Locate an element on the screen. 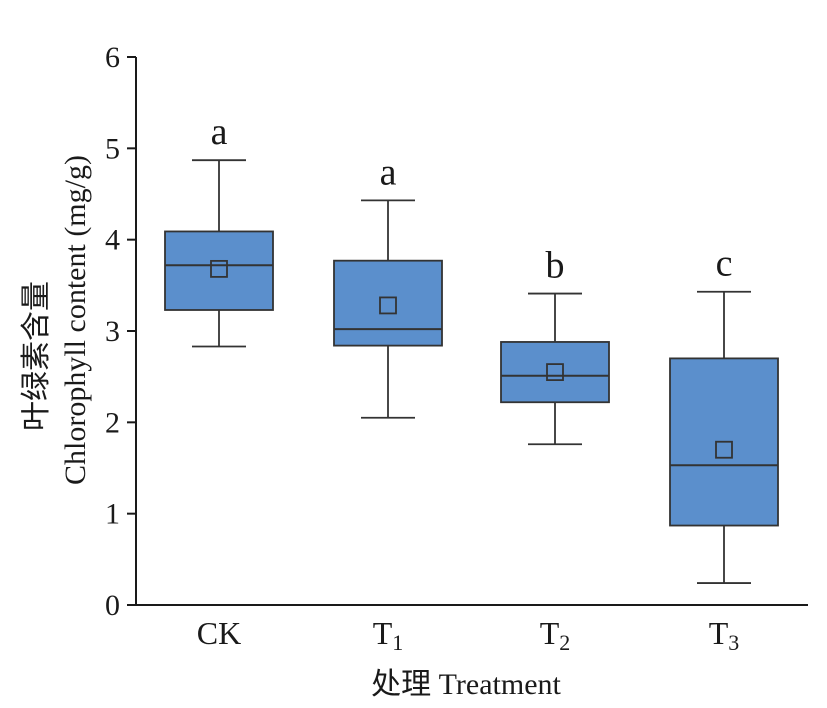 This screenshot has height=708, width=827. y-tick-label: 4 is located at coordinates (112, 240).